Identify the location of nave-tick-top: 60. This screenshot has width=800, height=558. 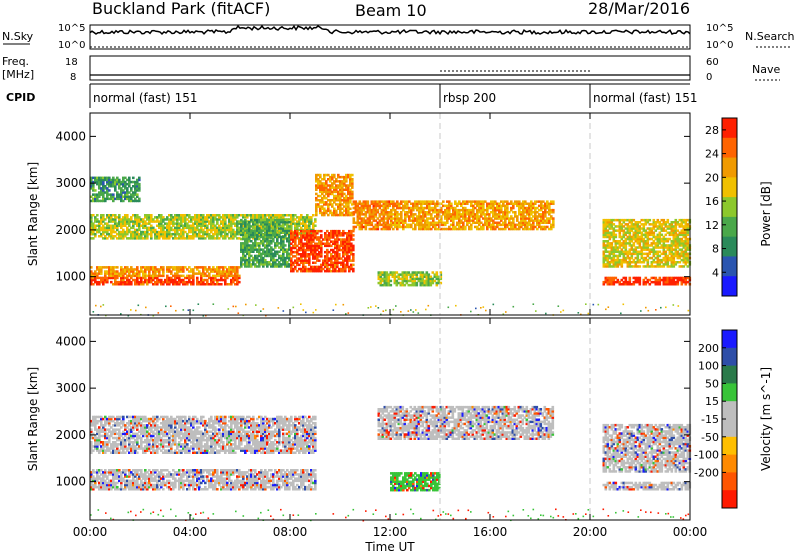
(712, 62).